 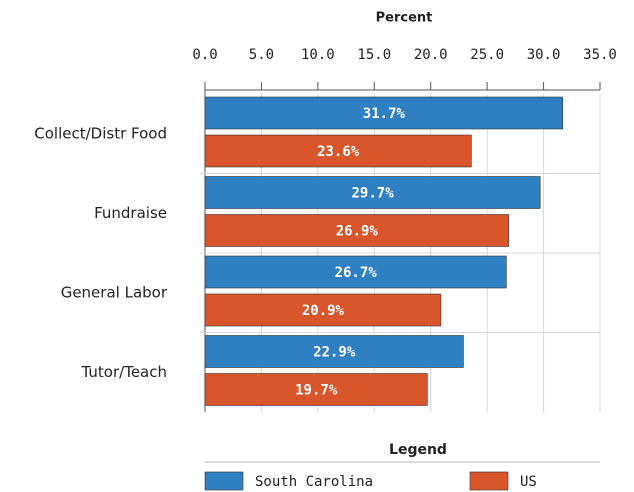 I want to click on y-tick-label: Tutor/Teach, so click(x=124, y=372).